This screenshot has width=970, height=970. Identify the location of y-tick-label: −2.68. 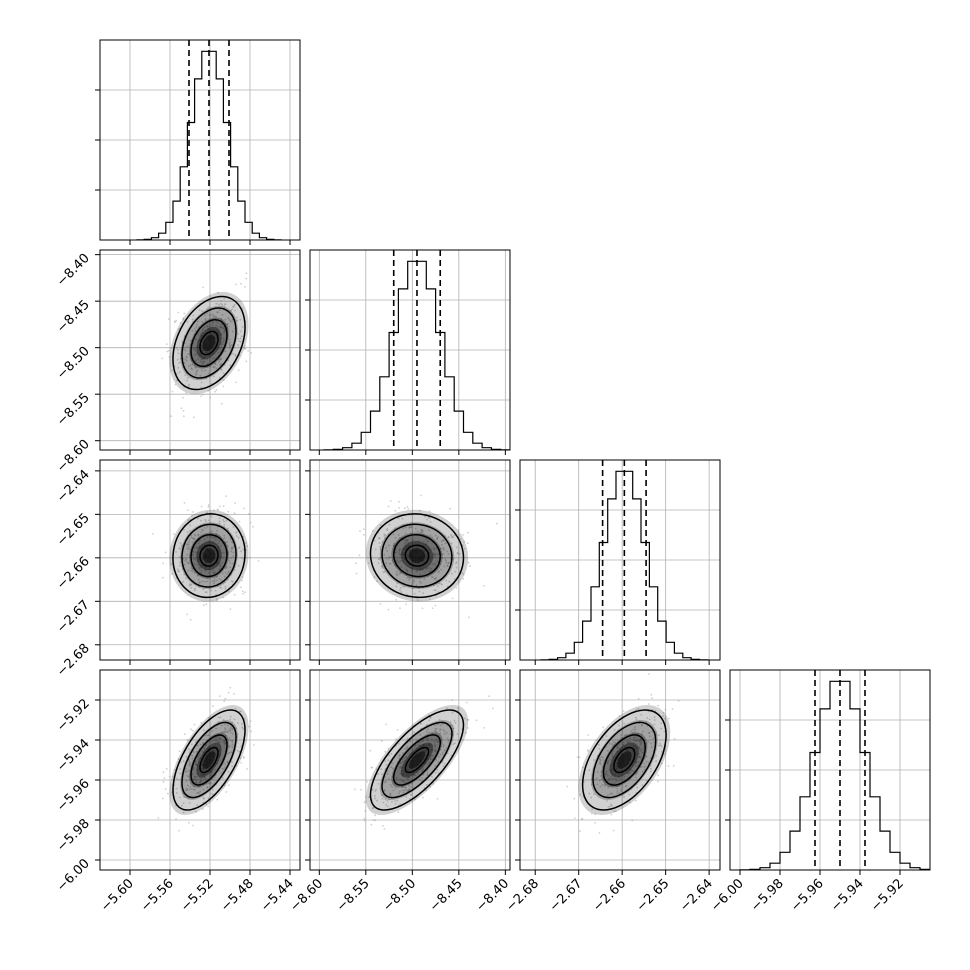
(73, 660).